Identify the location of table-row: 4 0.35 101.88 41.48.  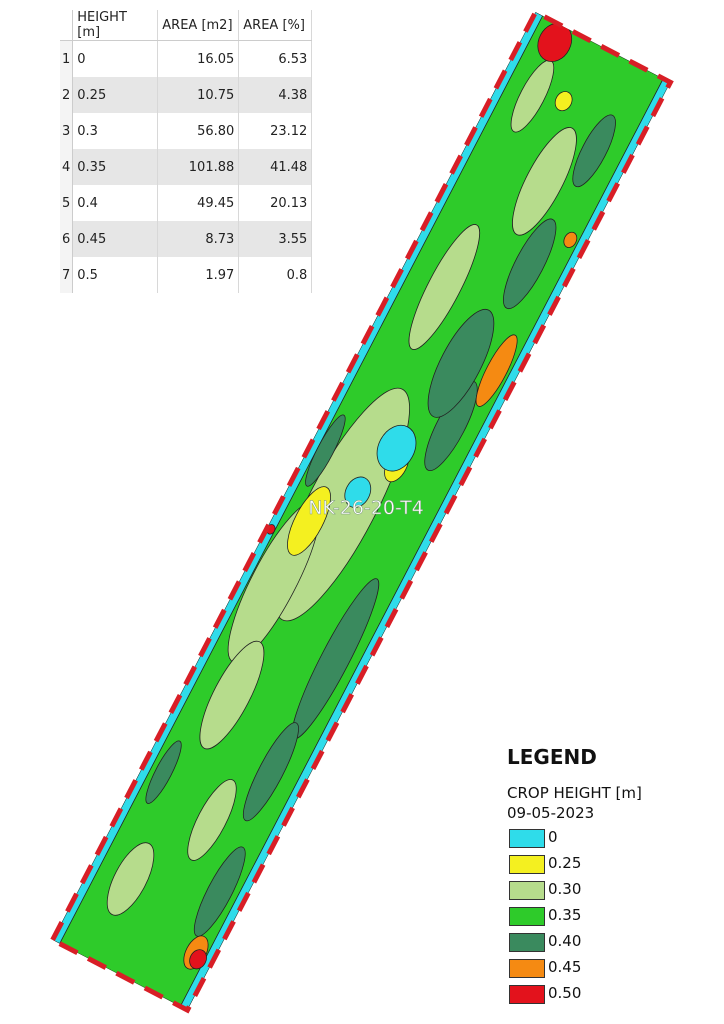
(186, 167).